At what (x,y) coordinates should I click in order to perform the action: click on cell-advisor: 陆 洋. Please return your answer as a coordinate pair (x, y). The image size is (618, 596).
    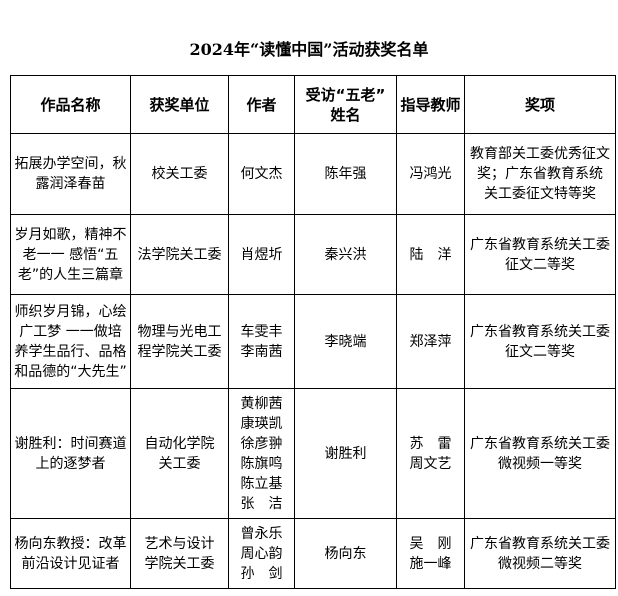
    Looking at the image, I should click on (430, 254).